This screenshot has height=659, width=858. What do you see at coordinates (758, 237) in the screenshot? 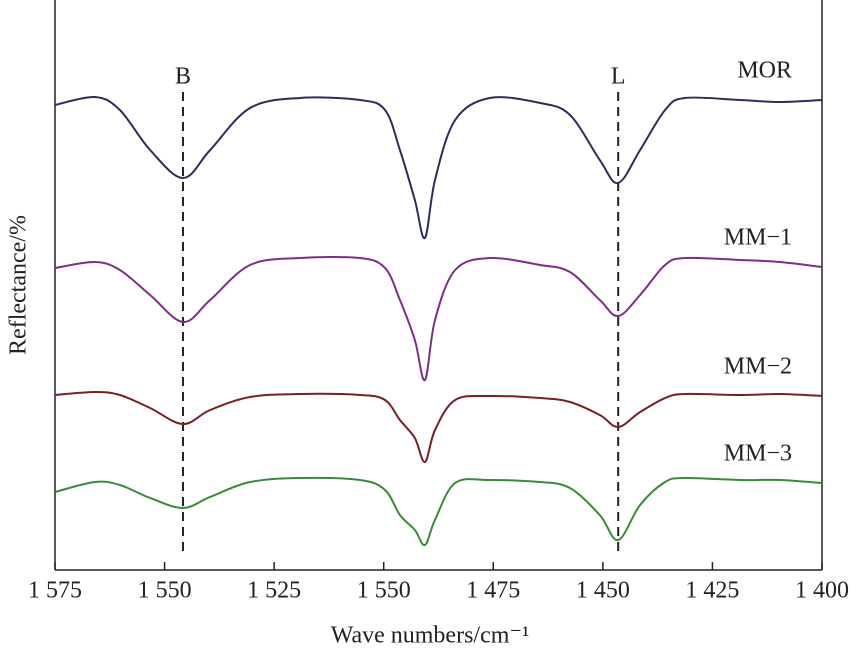
I see `series-label: MM−1` at bounding box center [758, 237].